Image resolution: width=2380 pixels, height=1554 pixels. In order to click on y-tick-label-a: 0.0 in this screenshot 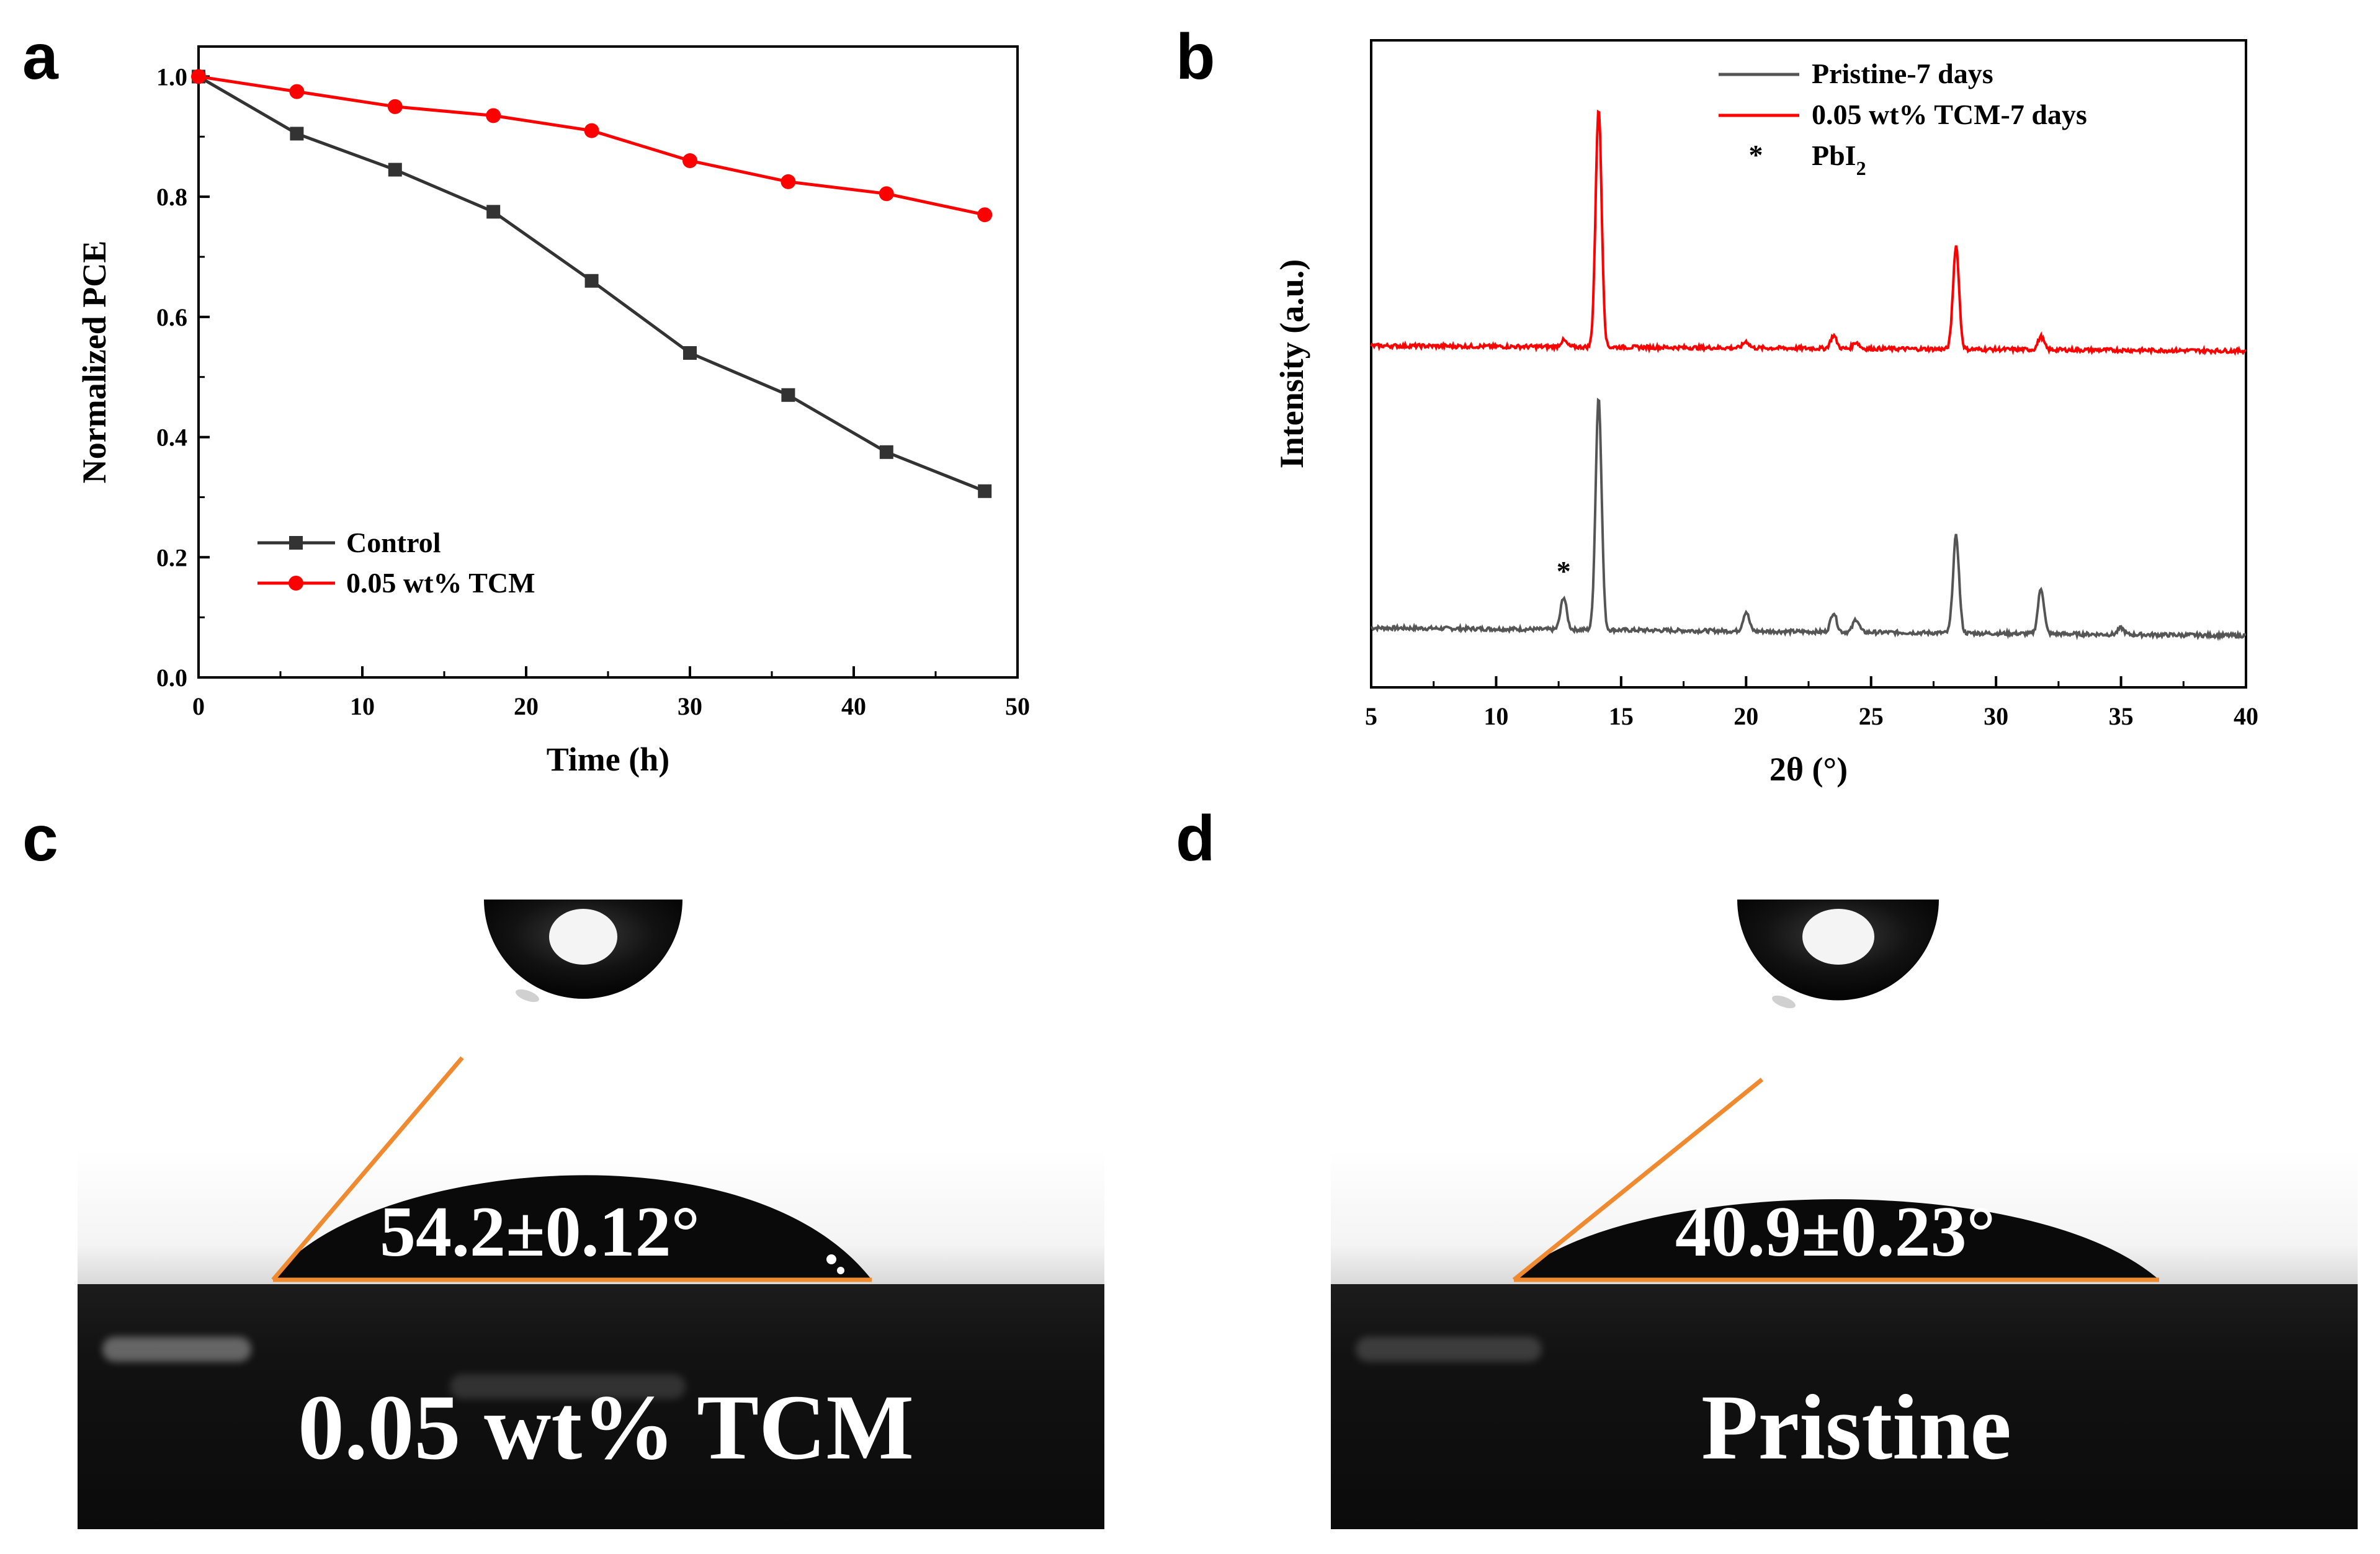, I will do `click(172, 678)`.